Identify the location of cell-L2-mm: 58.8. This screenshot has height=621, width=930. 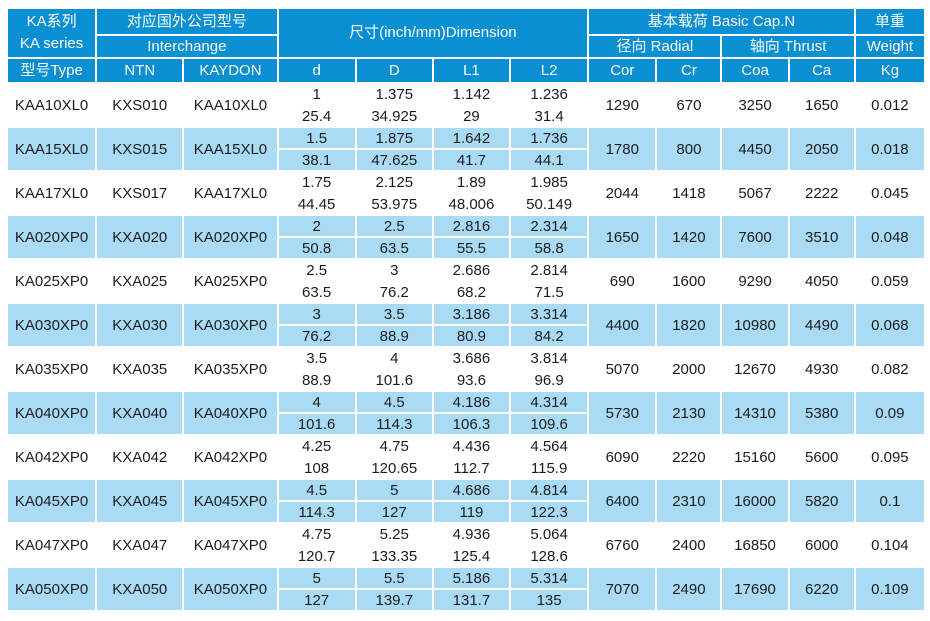
(549, 248).